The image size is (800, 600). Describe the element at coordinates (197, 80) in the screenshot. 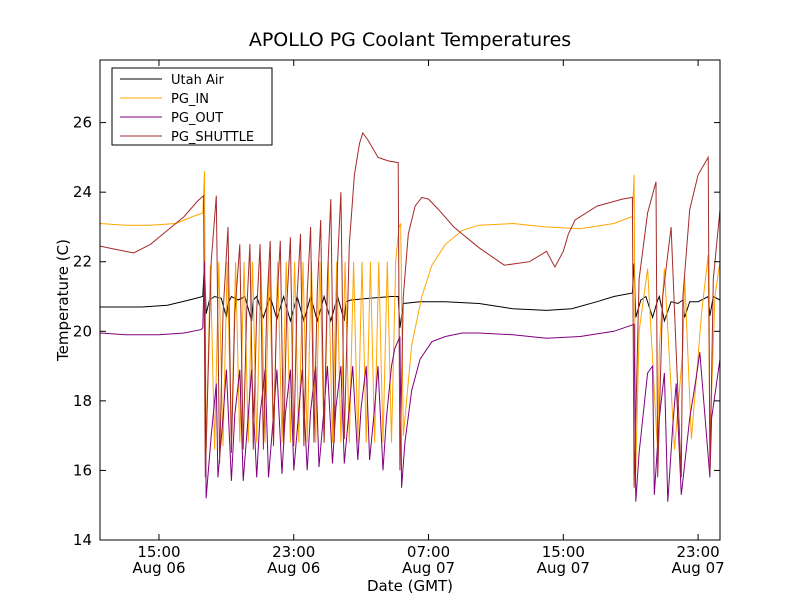

I see `legend-label: Utah Air` at that location.